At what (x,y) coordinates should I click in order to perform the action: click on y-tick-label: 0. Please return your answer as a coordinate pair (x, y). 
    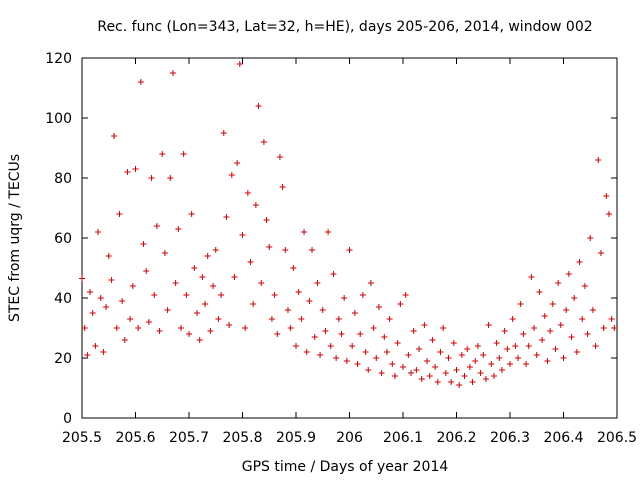
    Looking at the image, I should click on (67, 419).